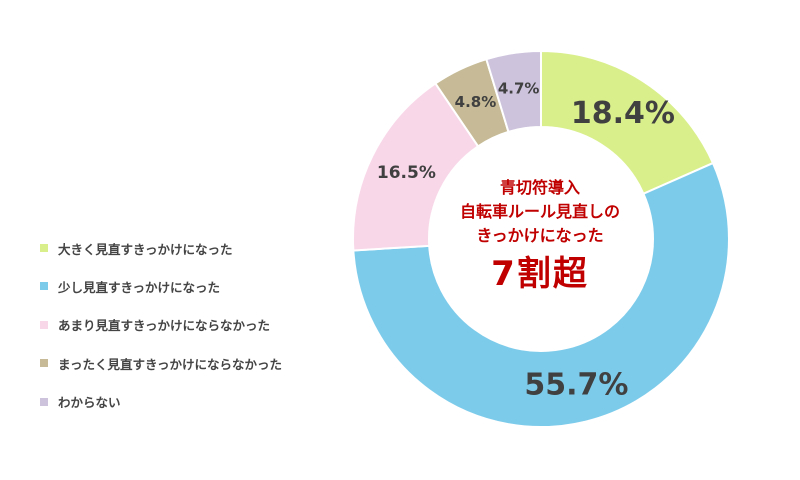  I want to click on legend-item: 大きく見直すきっかけになった, so click(190, 248).